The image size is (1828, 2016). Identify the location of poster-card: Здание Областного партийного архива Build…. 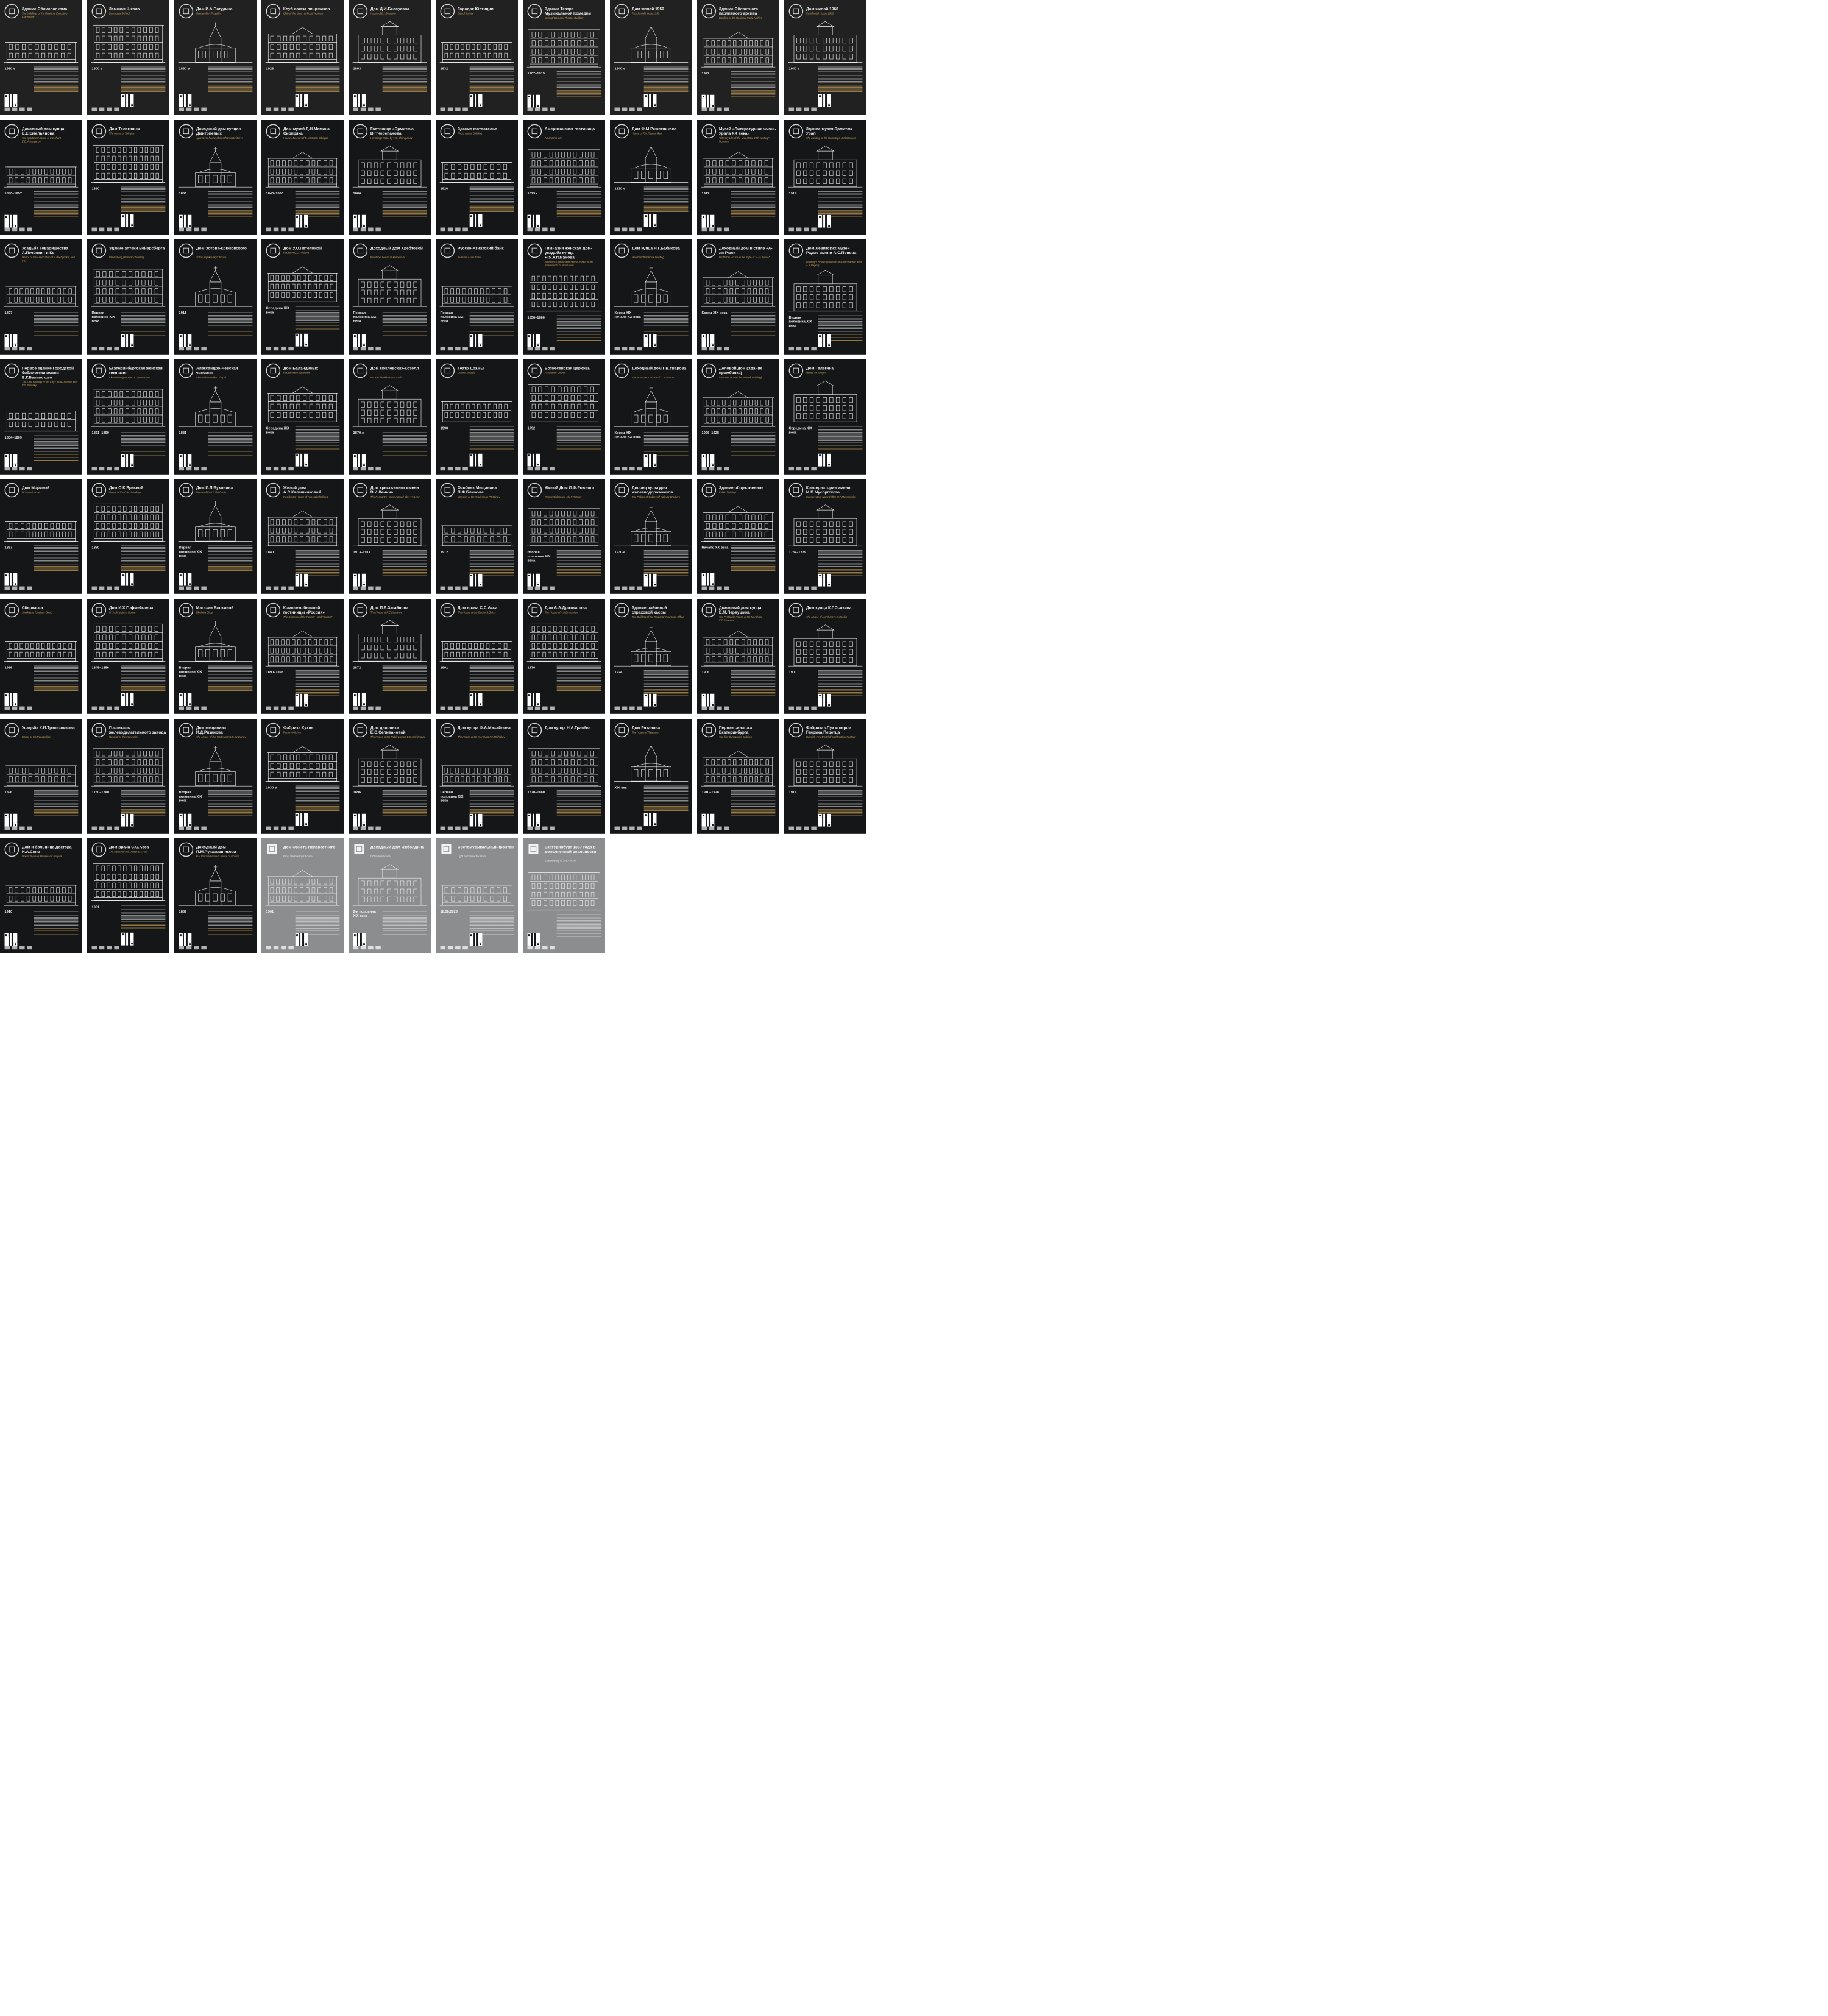
(738, 57).